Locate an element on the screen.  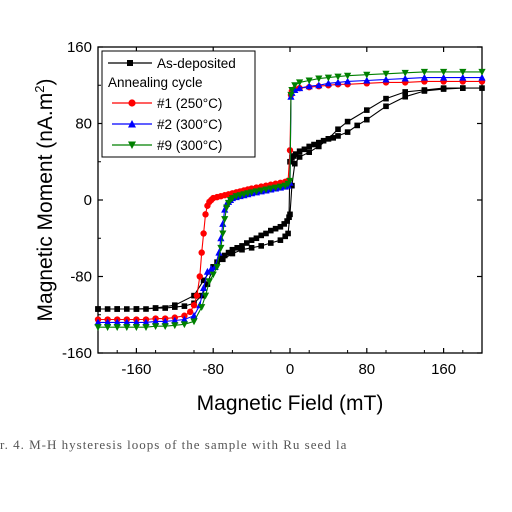
legend-entry-9-300c: #9 (300°C) is located at coordinates (167, 145).